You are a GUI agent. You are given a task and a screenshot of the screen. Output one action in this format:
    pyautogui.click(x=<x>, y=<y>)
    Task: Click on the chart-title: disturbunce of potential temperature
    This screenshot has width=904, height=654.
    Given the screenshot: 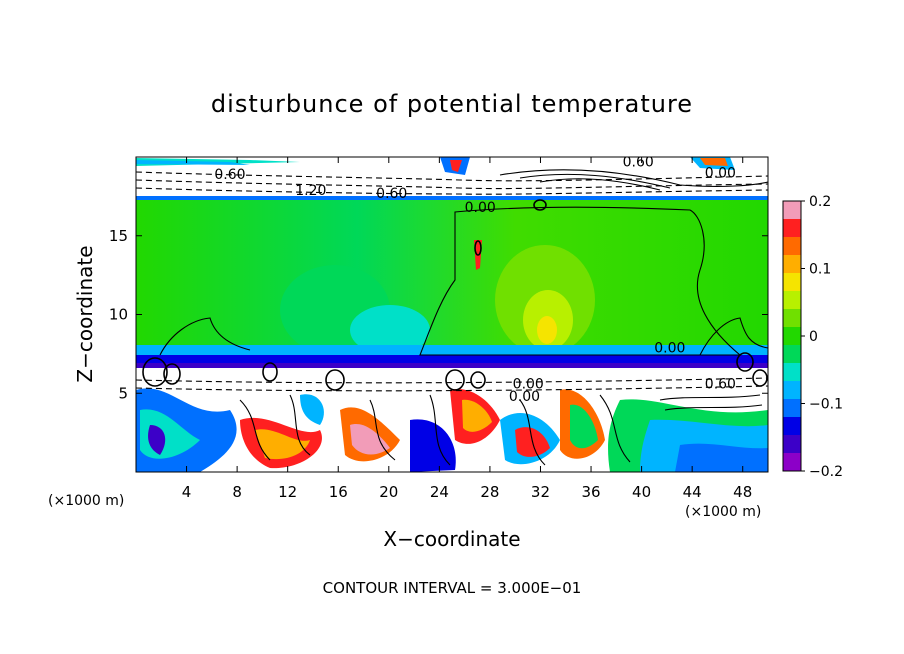 What is the action you would take?
    pyautogui.click(x=452, y=104)
    